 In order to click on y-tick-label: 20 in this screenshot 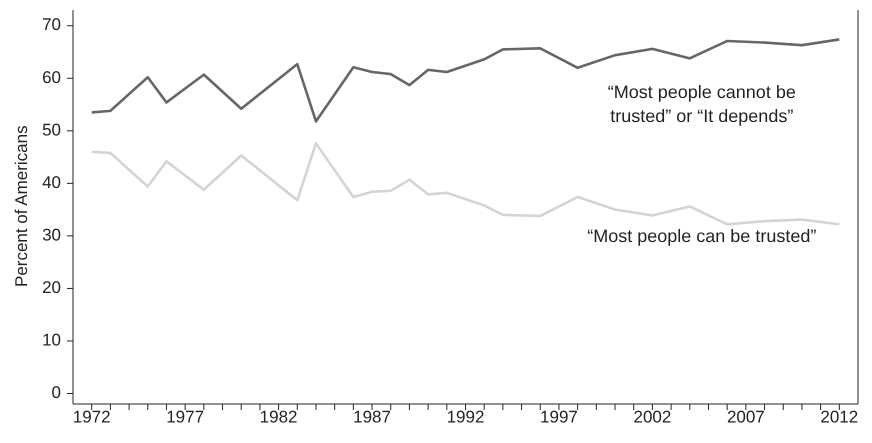, I will do `click(51, 287)`.